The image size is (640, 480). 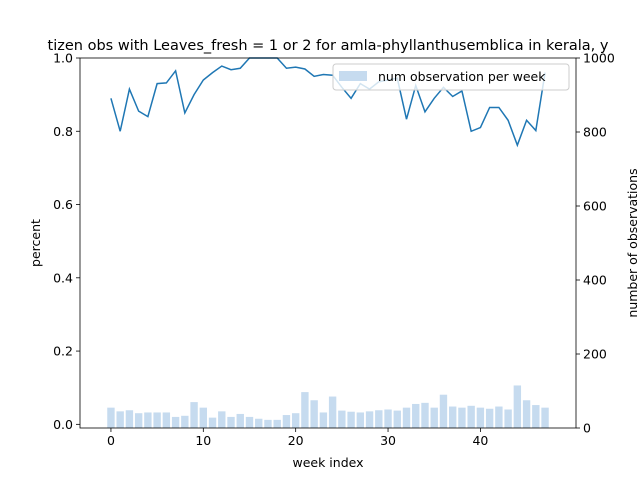 What do you see at coordinates (599, 58) in the screenshot?
I see `y-right-tick-label: 1000` at bounding box center [599, 58].